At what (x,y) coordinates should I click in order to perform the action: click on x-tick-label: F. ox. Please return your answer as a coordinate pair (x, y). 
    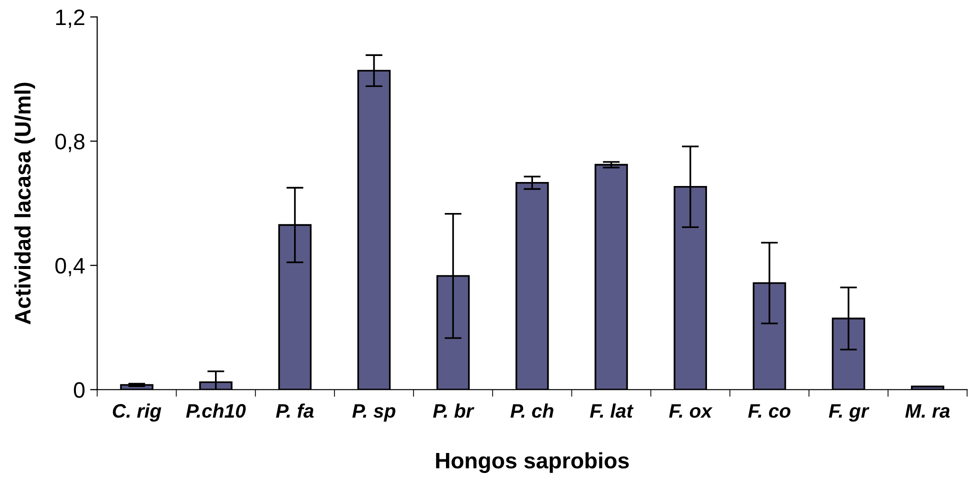
    Looking at the image, I should click on (691, 411).